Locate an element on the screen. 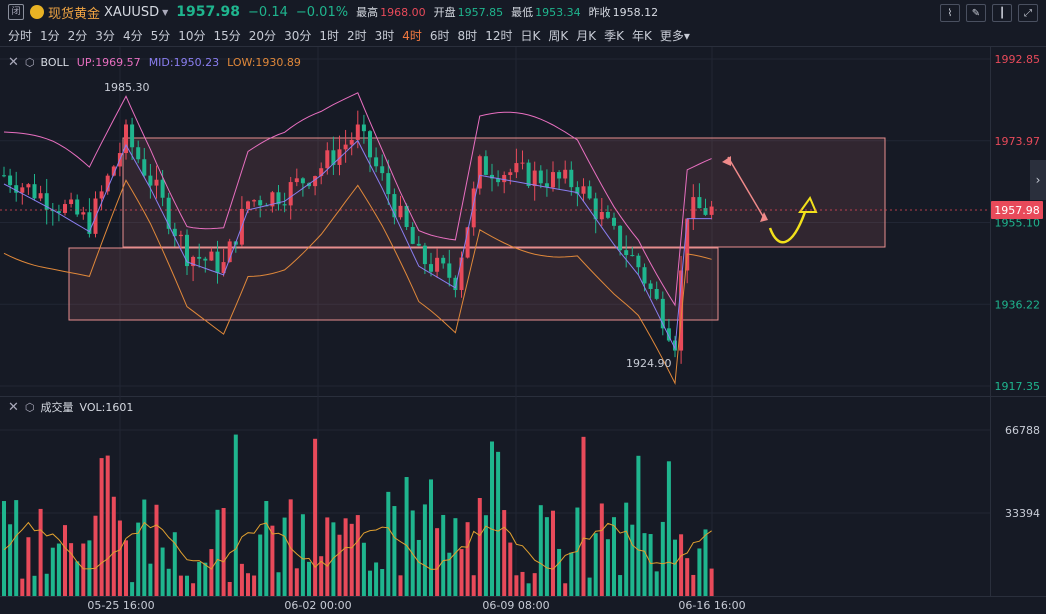 This screenshot has width=1046, height=614. period-tab: 3时 is located at coordinates (384, 35).